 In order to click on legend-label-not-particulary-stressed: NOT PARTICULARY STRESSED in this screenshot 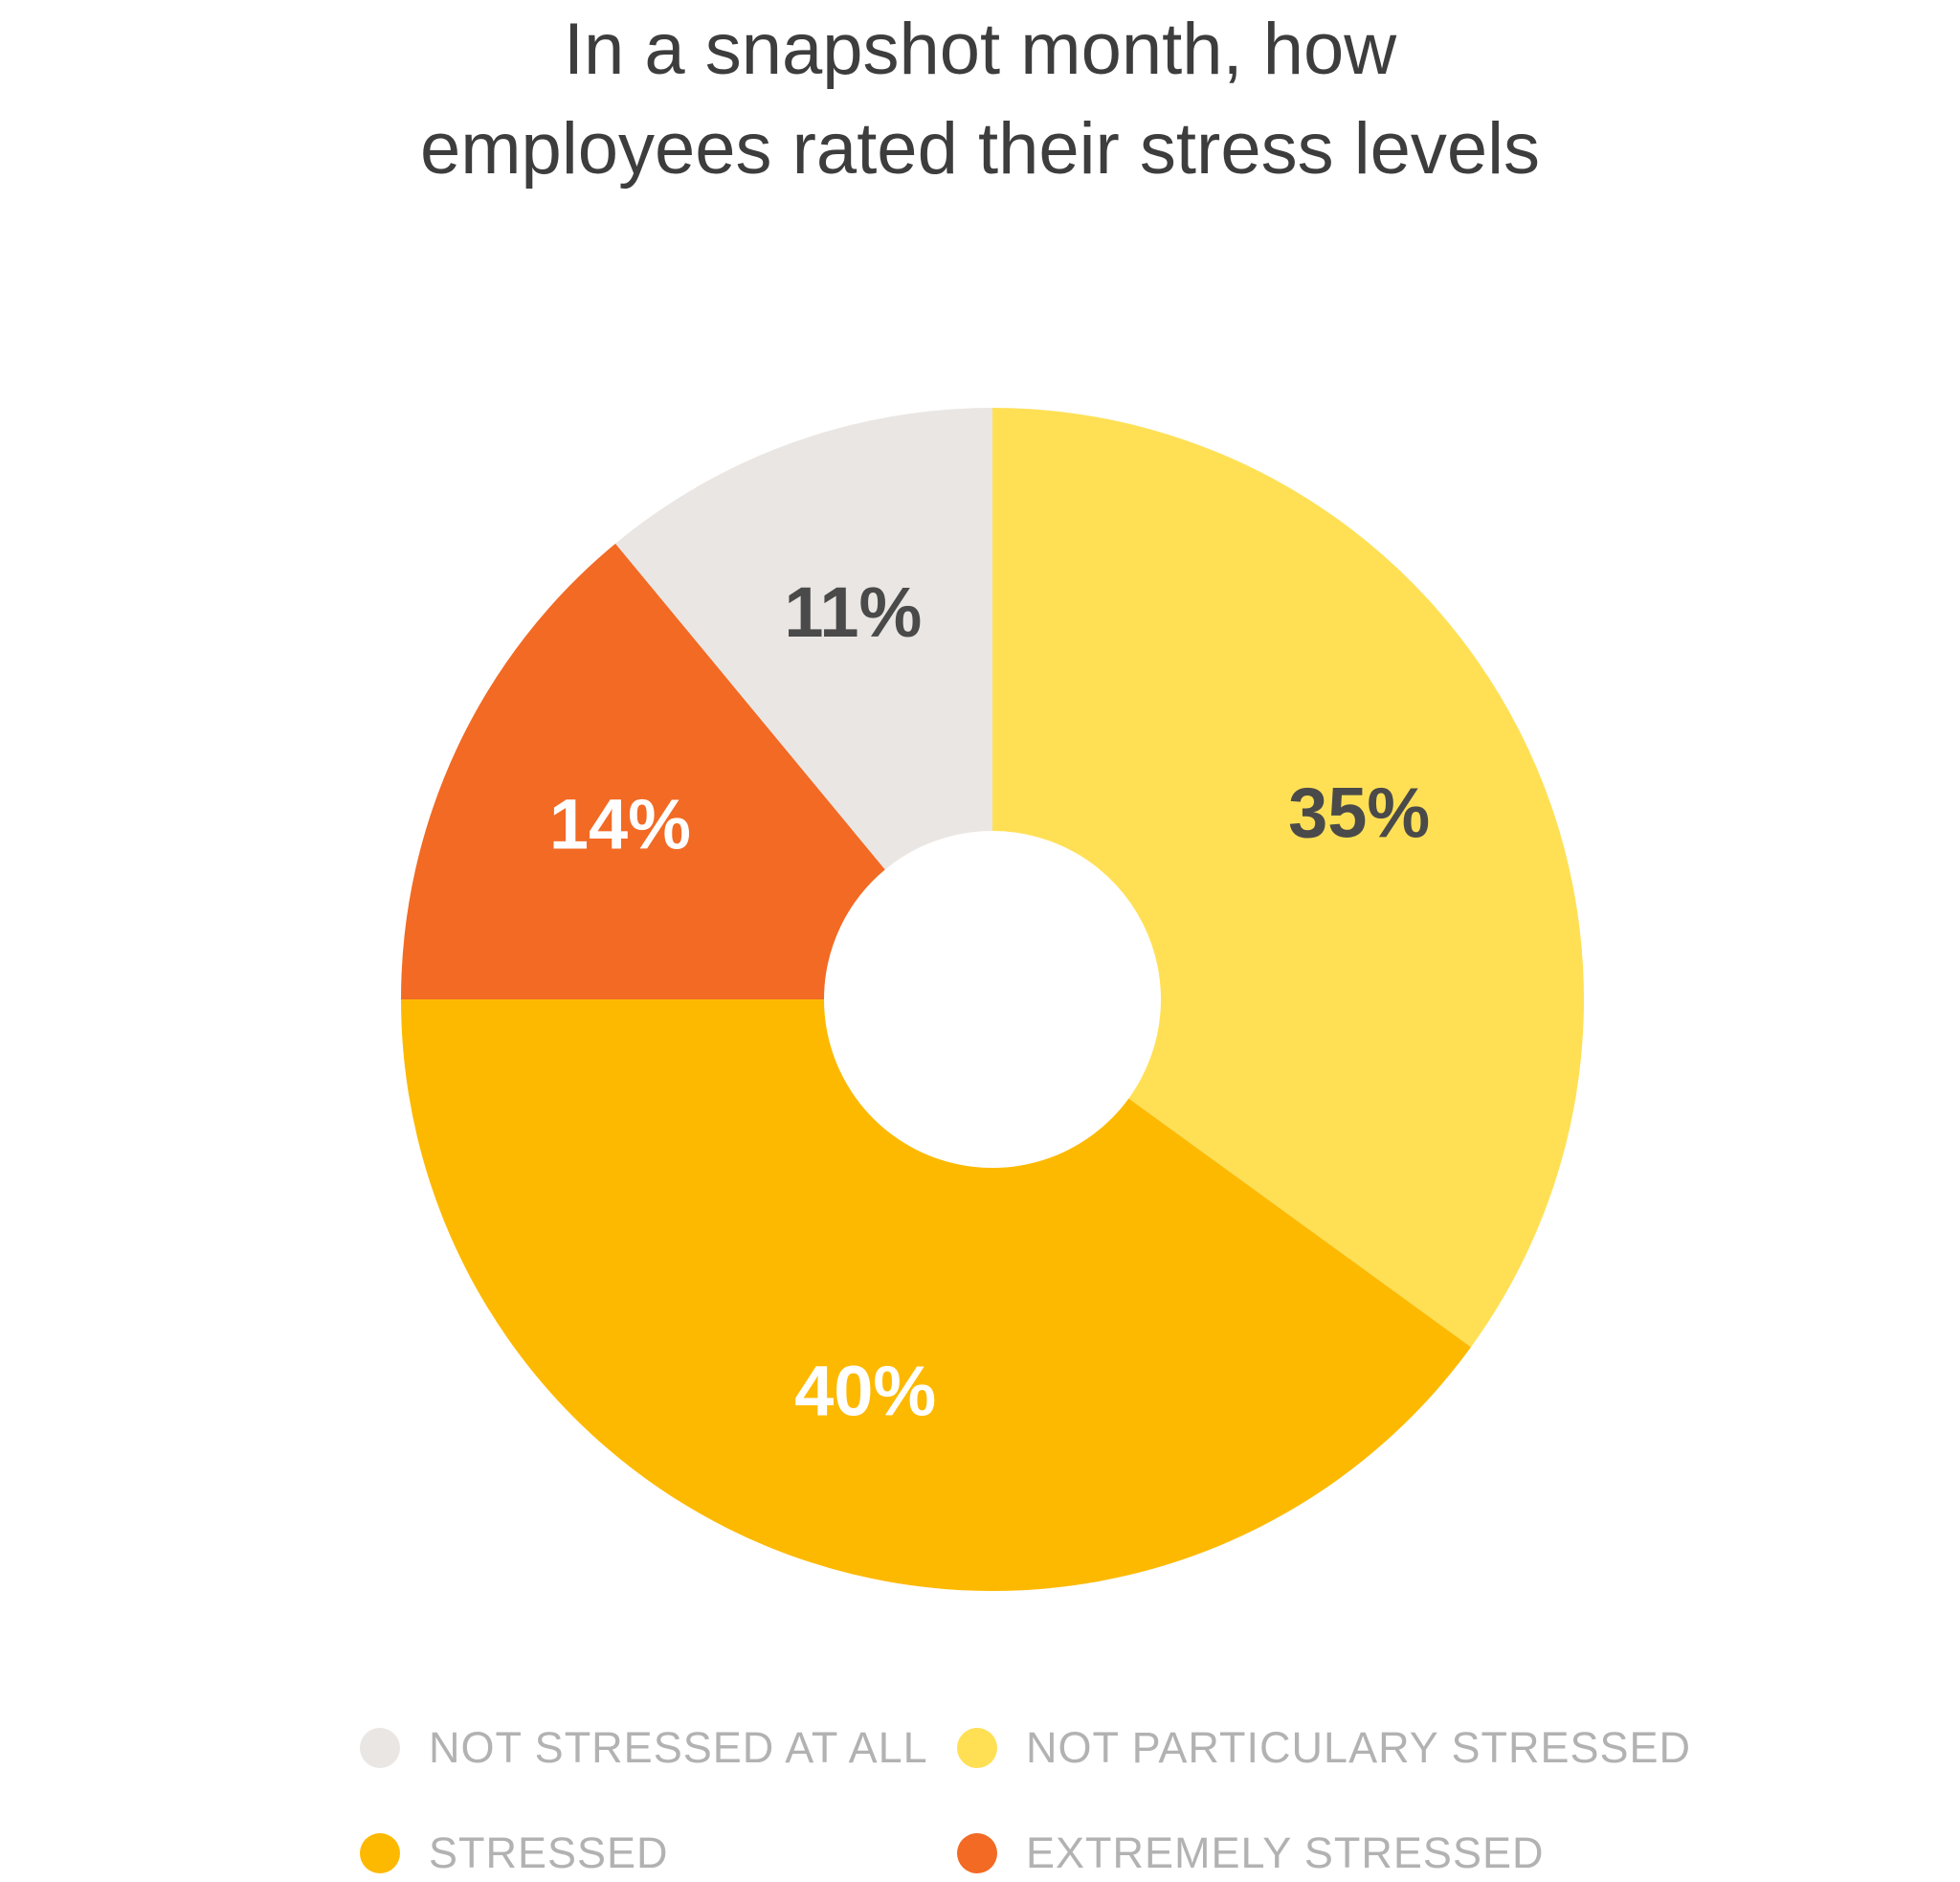, I will do `click(1359, 1747)`.